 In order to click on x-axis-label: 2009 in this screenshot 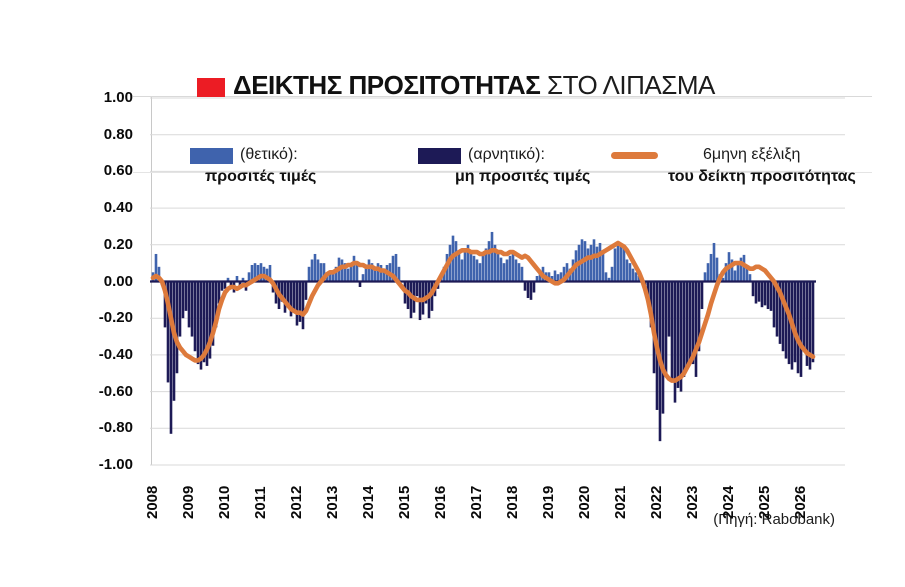, I will do `click(188, 502)`.